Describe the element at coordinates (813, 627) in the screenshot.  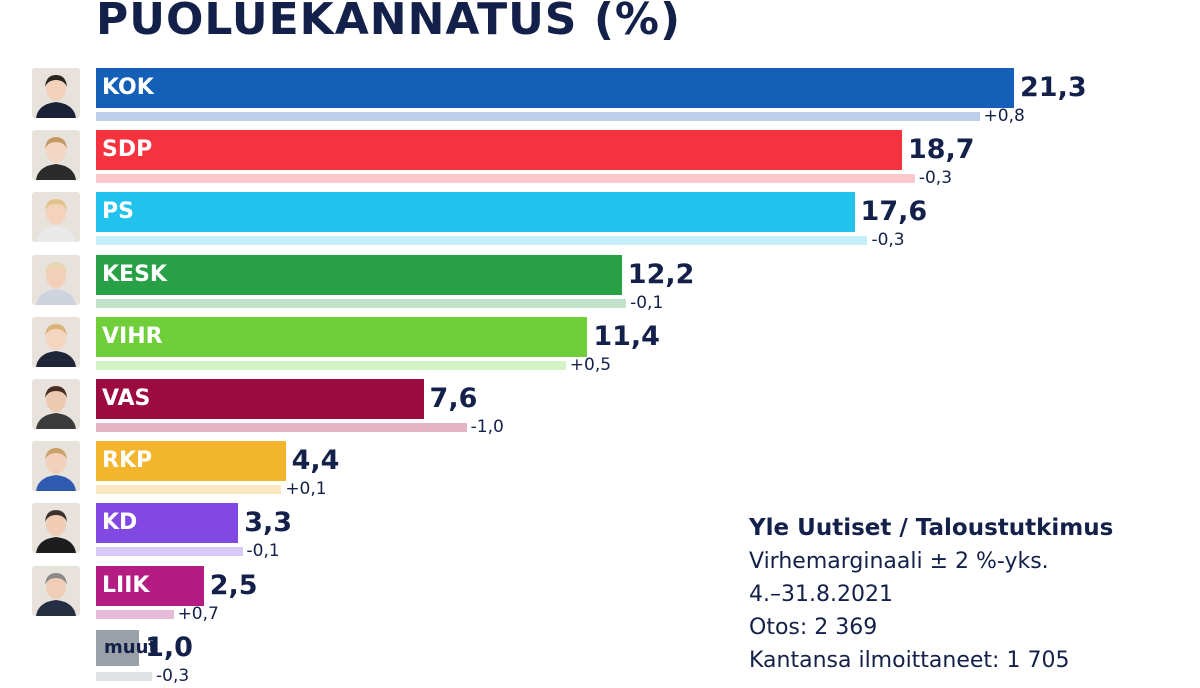
I see `sample-size: Otos: 2 369` at that location.